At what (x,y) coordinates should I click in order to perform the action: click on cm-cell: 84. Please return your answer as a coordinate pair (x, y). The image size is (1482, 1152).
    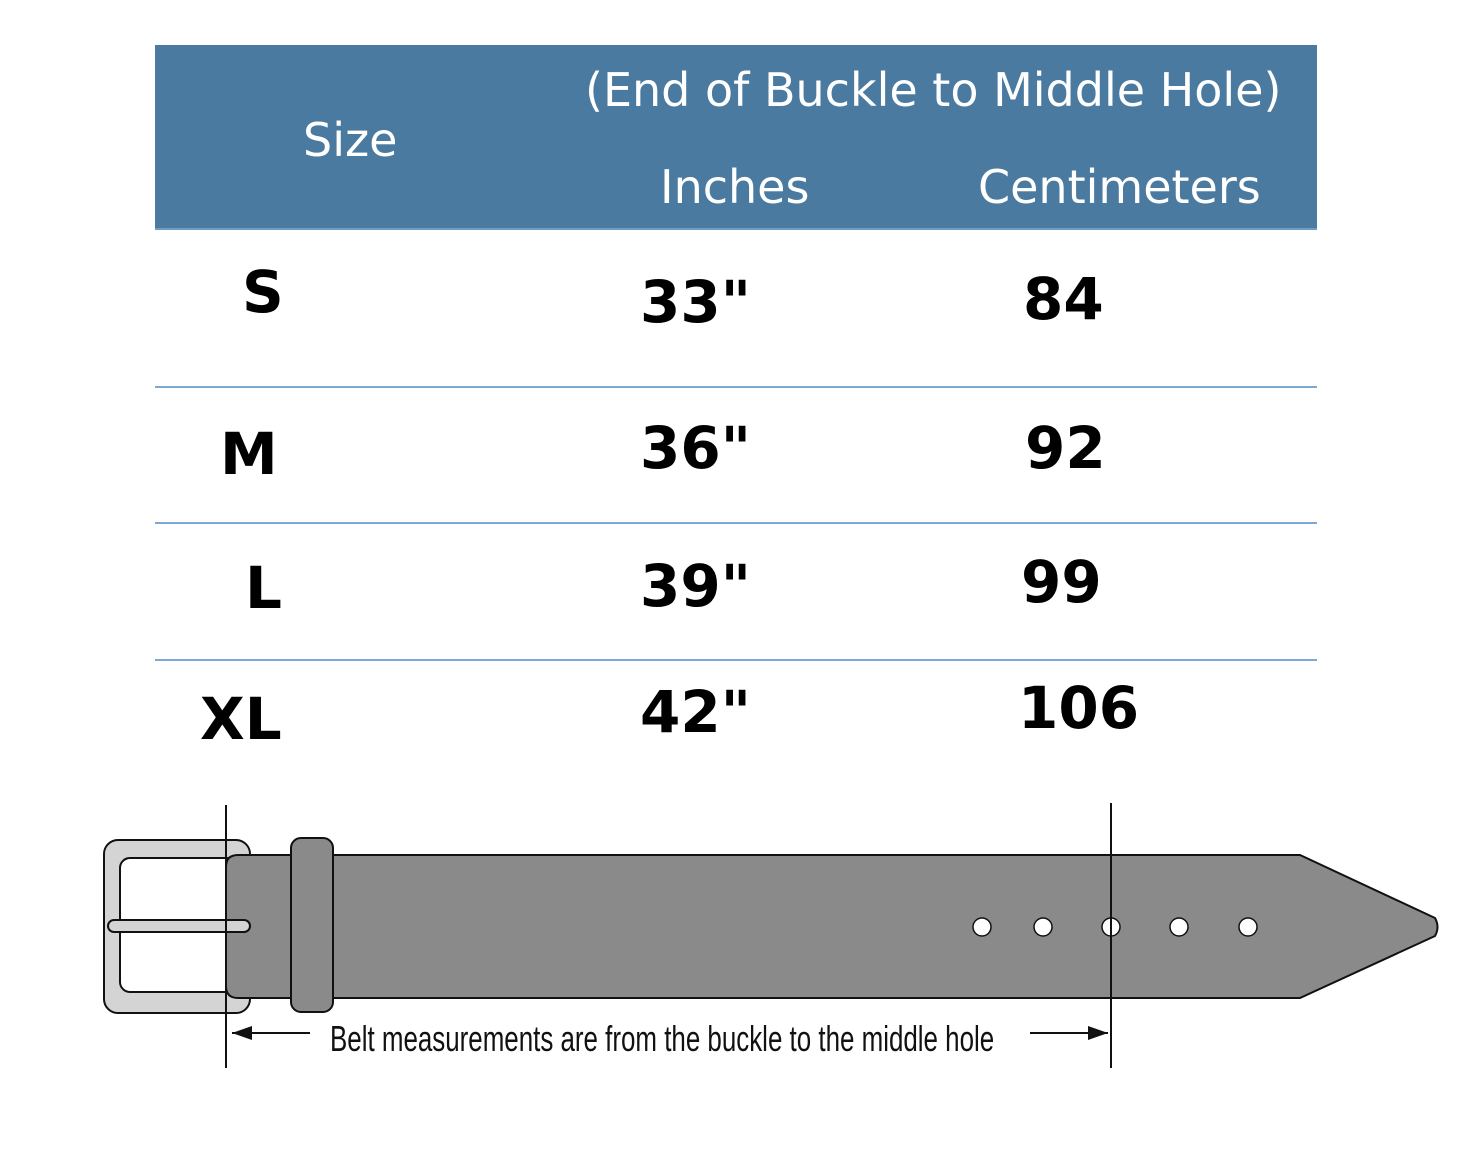
    Looking at the image, I should click on (1063, 299).